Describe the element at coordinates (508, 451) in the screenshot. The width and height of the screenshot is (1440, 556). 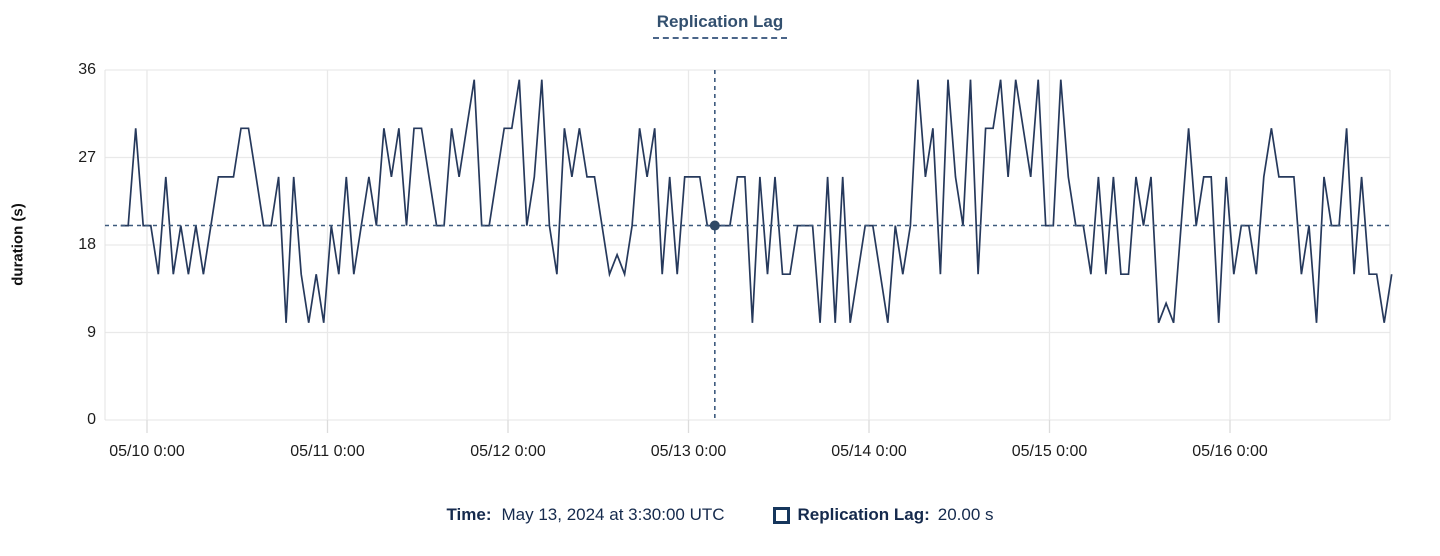
I see `x-tick-label: 05/12 0:00` at that location.